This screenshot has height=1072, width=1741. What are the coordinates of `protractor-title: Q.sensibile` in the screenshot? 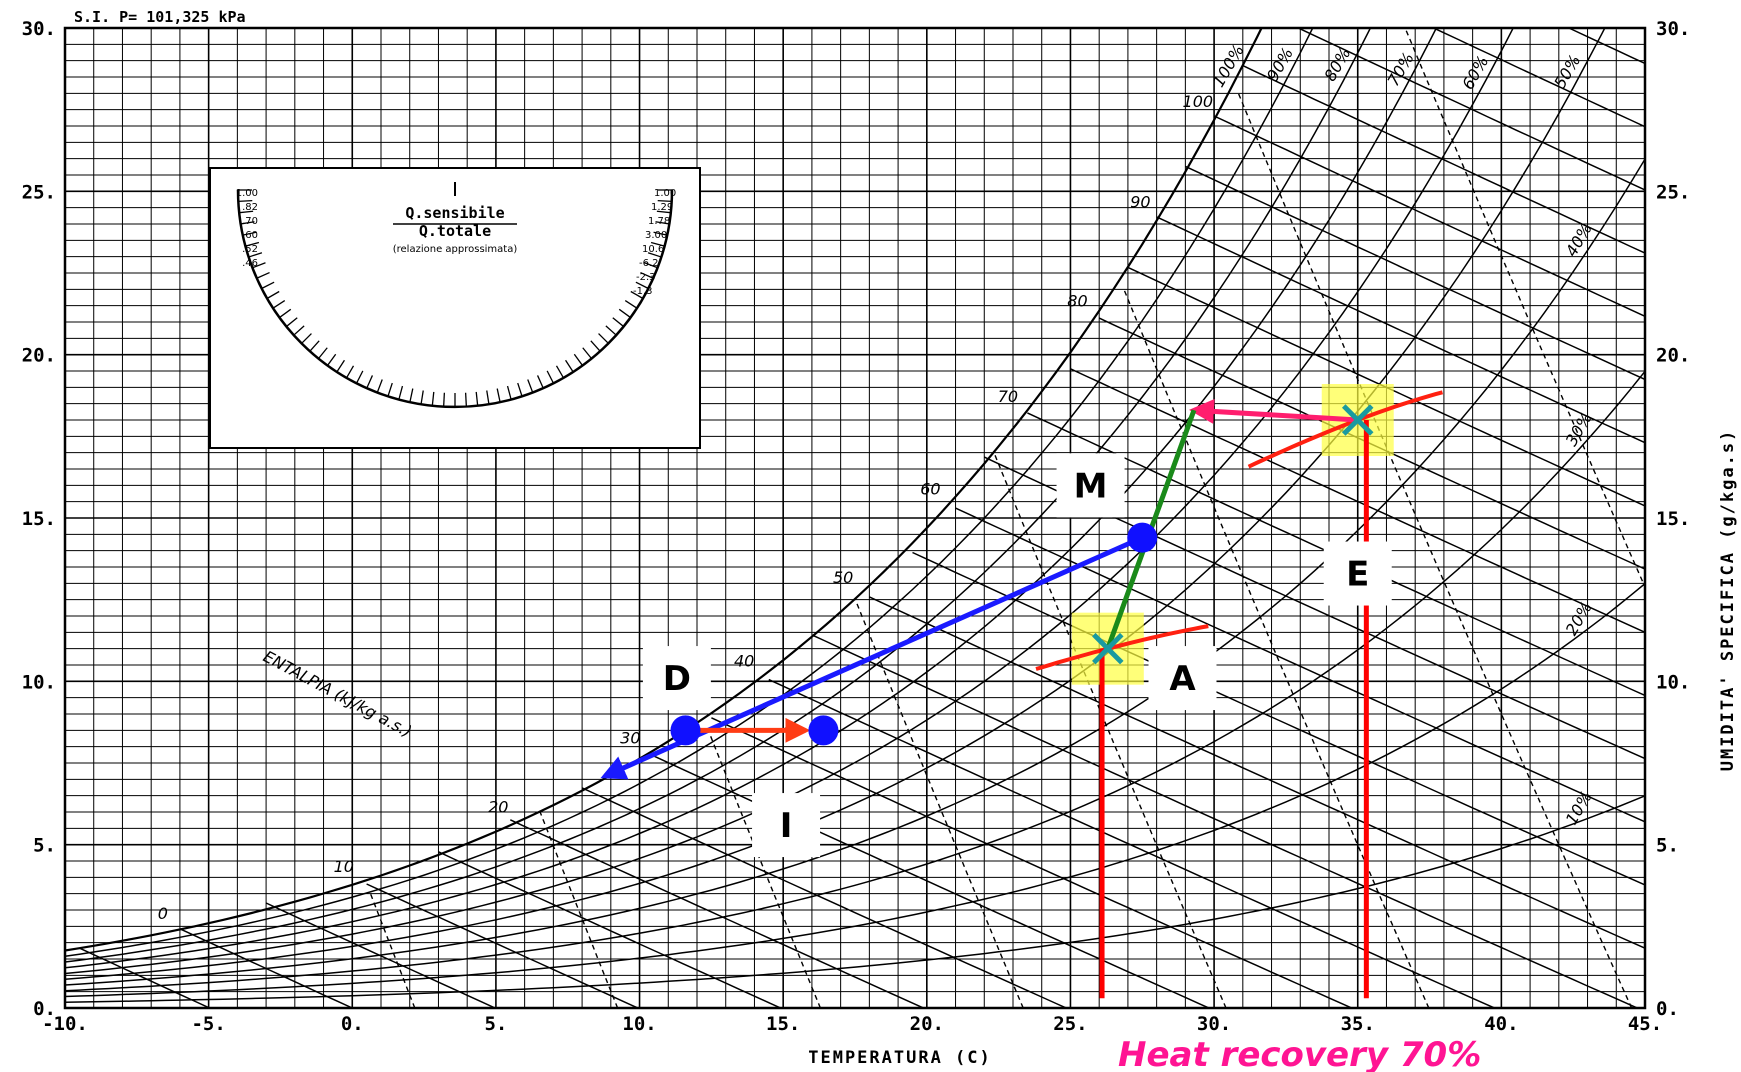 It's located at (454, 213).